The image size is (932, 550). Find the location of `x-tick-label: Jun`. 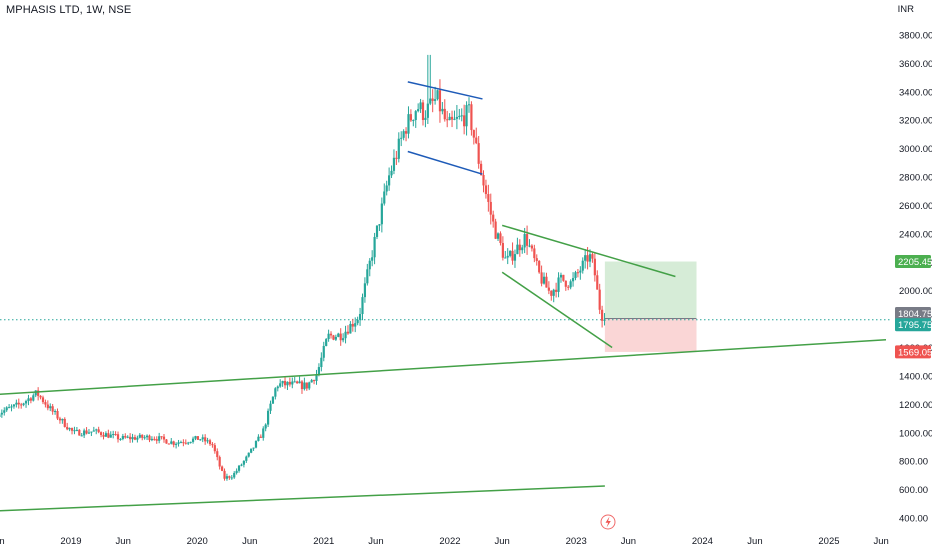

x-tick-label: Jun is located at coordinates (628, 541).